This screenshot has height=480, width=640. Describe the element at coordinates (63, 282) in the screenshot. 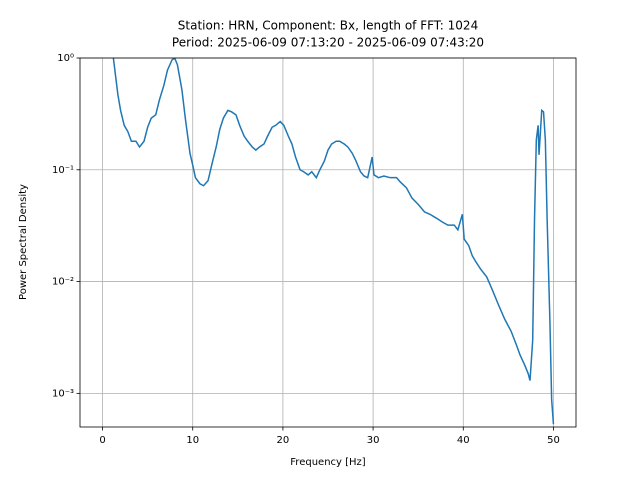

I see `y-tick-label: 10⁻²` at that location.